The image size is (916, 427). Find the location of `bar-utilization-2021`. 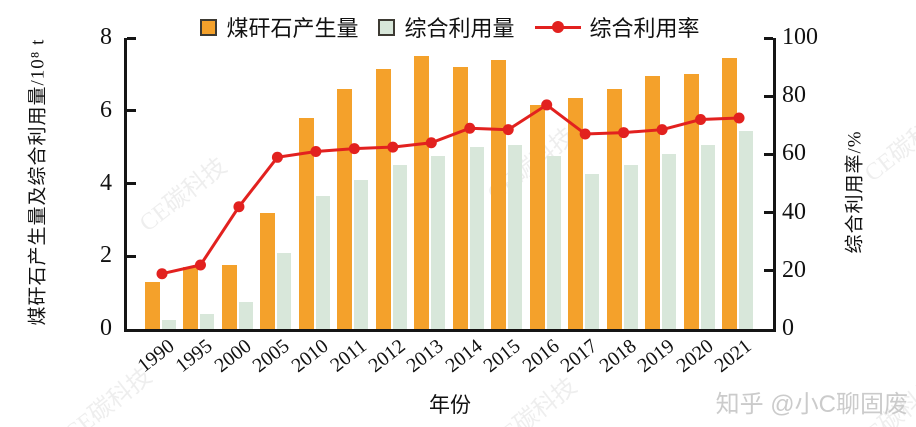

bar-utilization-2021 is located at coordinates (746, 229).